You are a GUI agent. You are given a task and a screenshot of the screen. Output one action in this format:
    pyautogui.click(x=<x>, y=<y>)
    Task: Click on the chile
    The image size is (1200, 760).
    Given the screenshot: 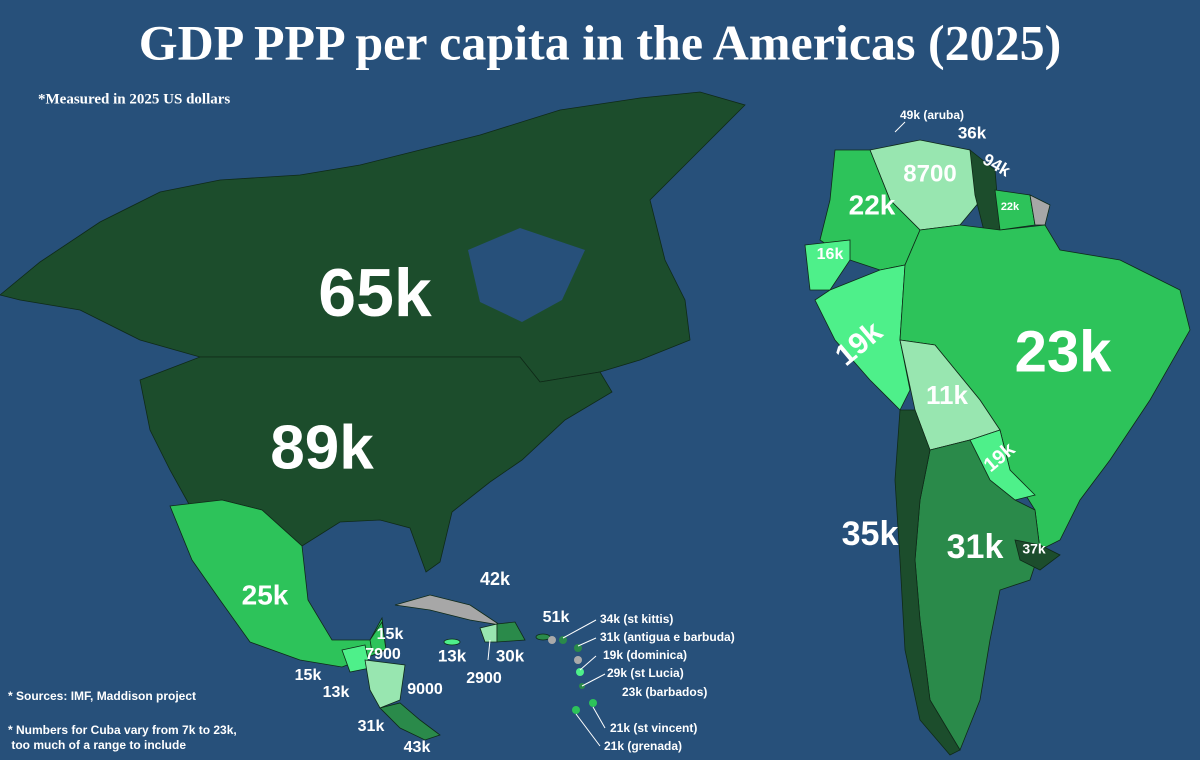 What is the action you would take?
    pyautogui.click(x=927, y=582)
    